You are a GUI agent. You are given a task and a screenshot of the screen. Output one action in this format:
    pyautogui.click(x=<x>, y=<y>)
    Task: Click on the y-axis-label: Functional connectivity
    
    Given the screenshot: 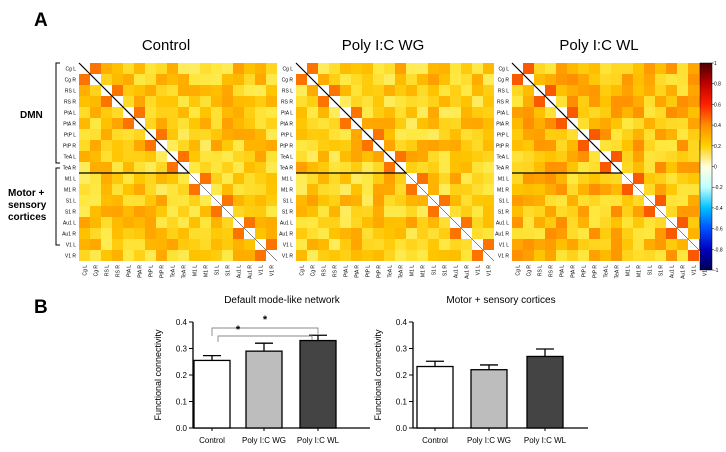 What is the action you would take?
    pyautogui.click(x=378, y=375)
    